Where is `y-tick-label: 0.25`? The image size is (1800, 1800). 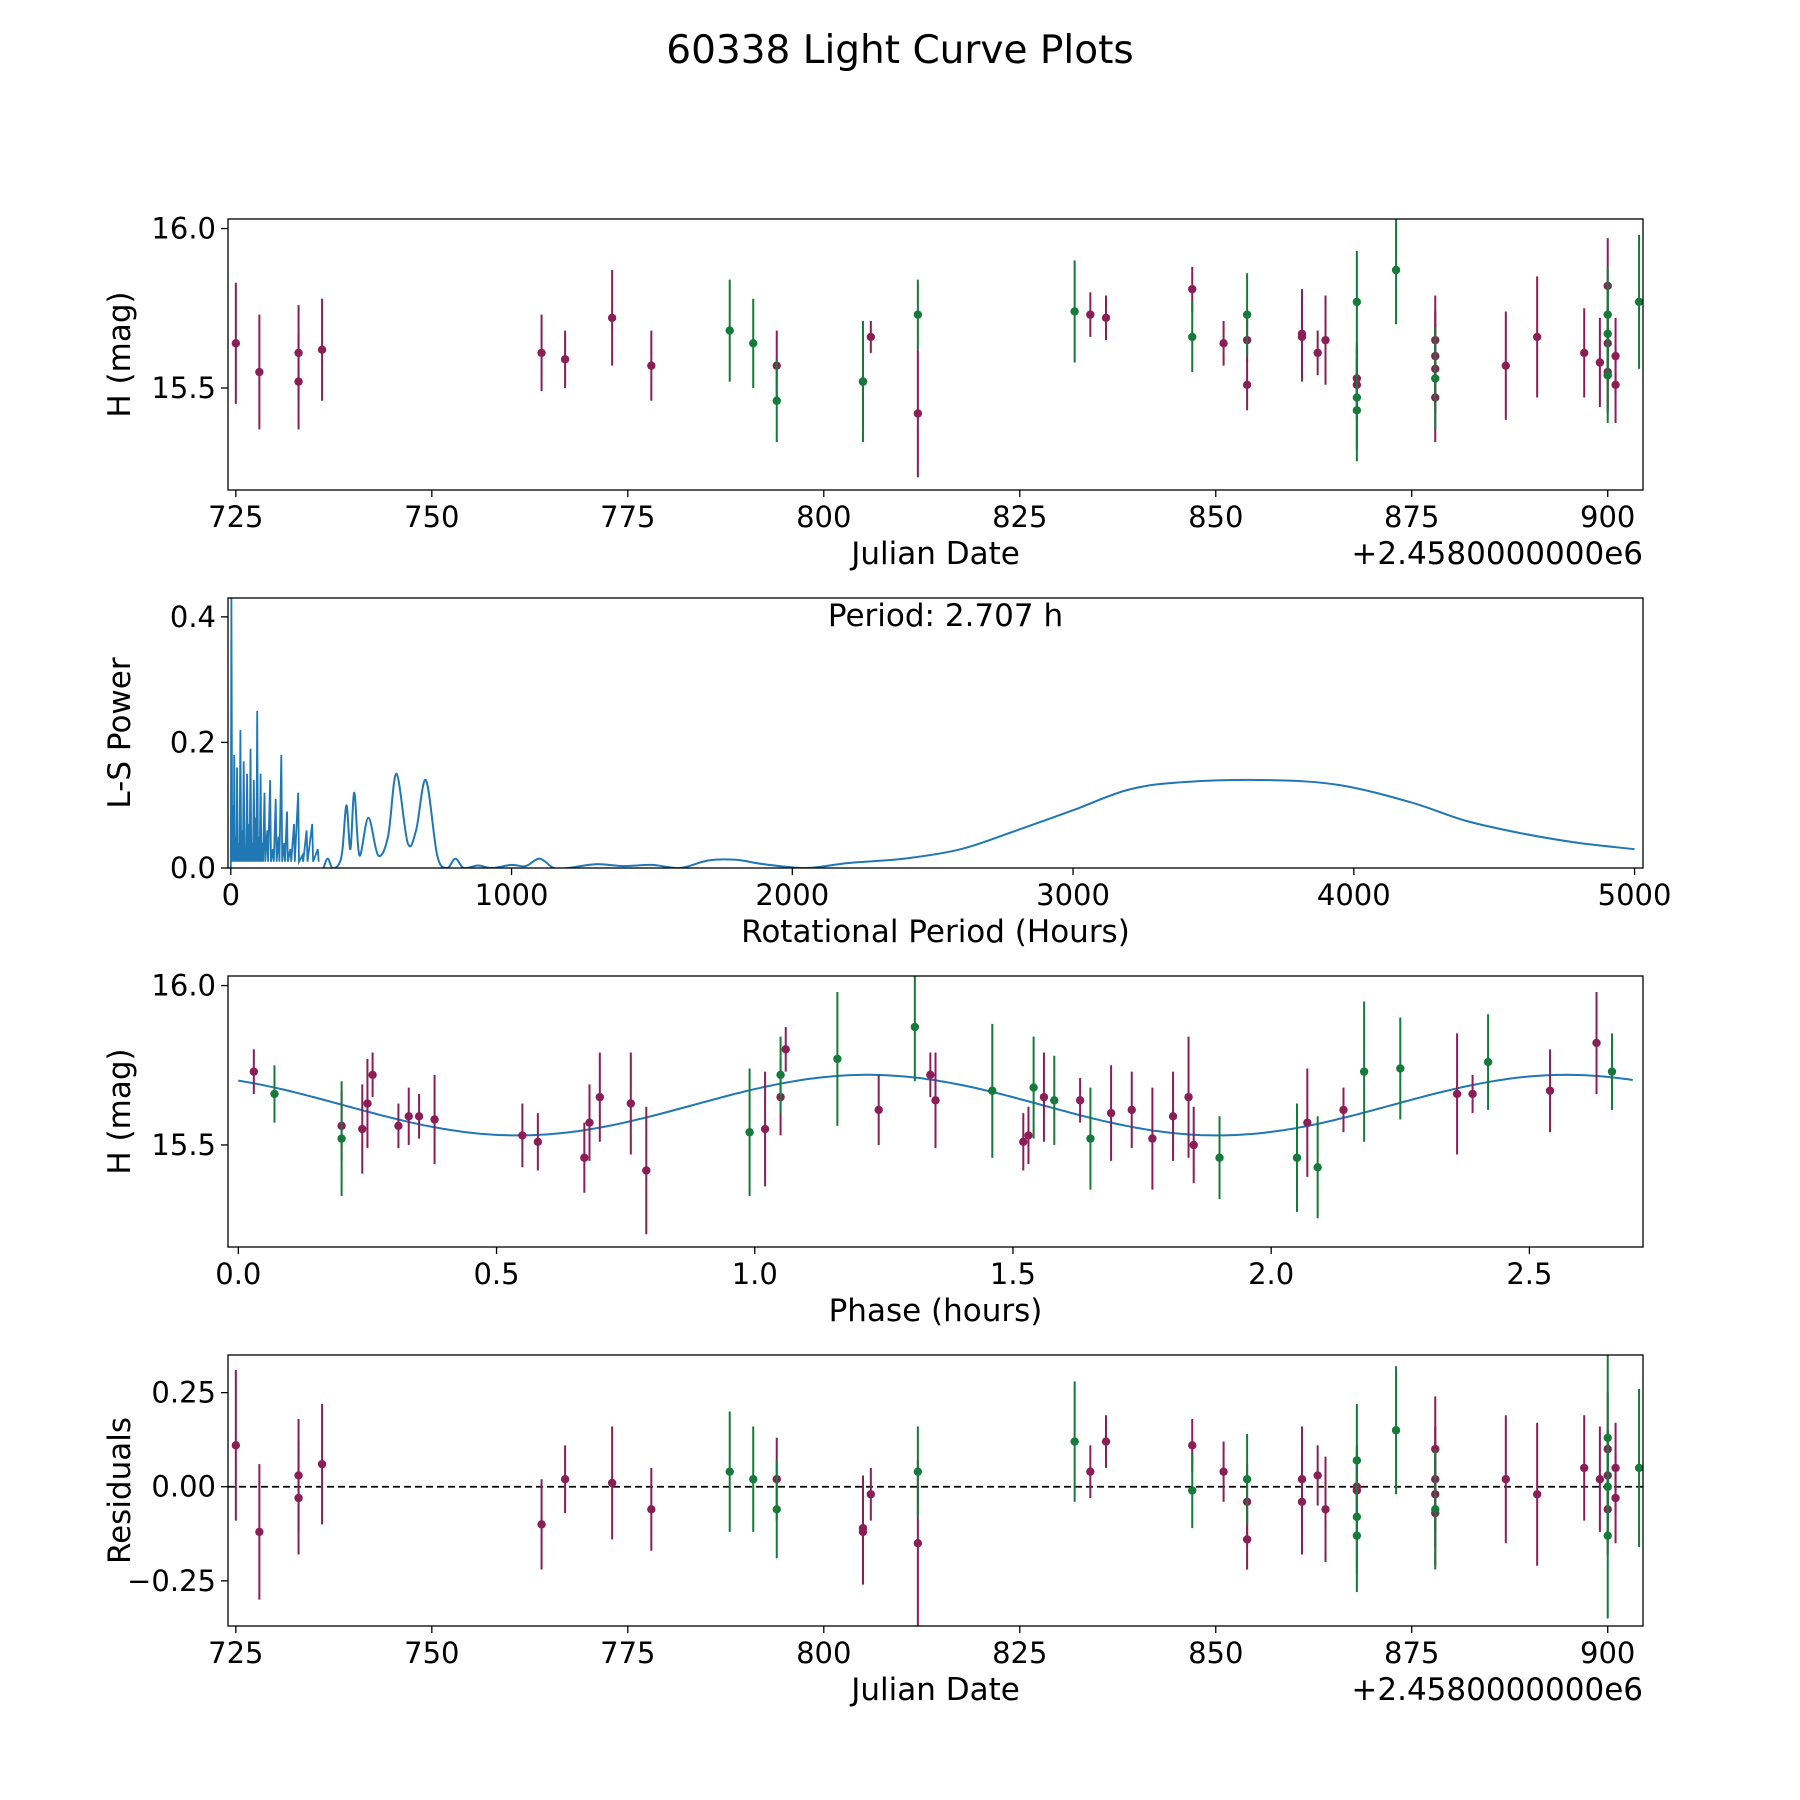 y-tick-label: 0.25 is located at coordinates (183, 1393).